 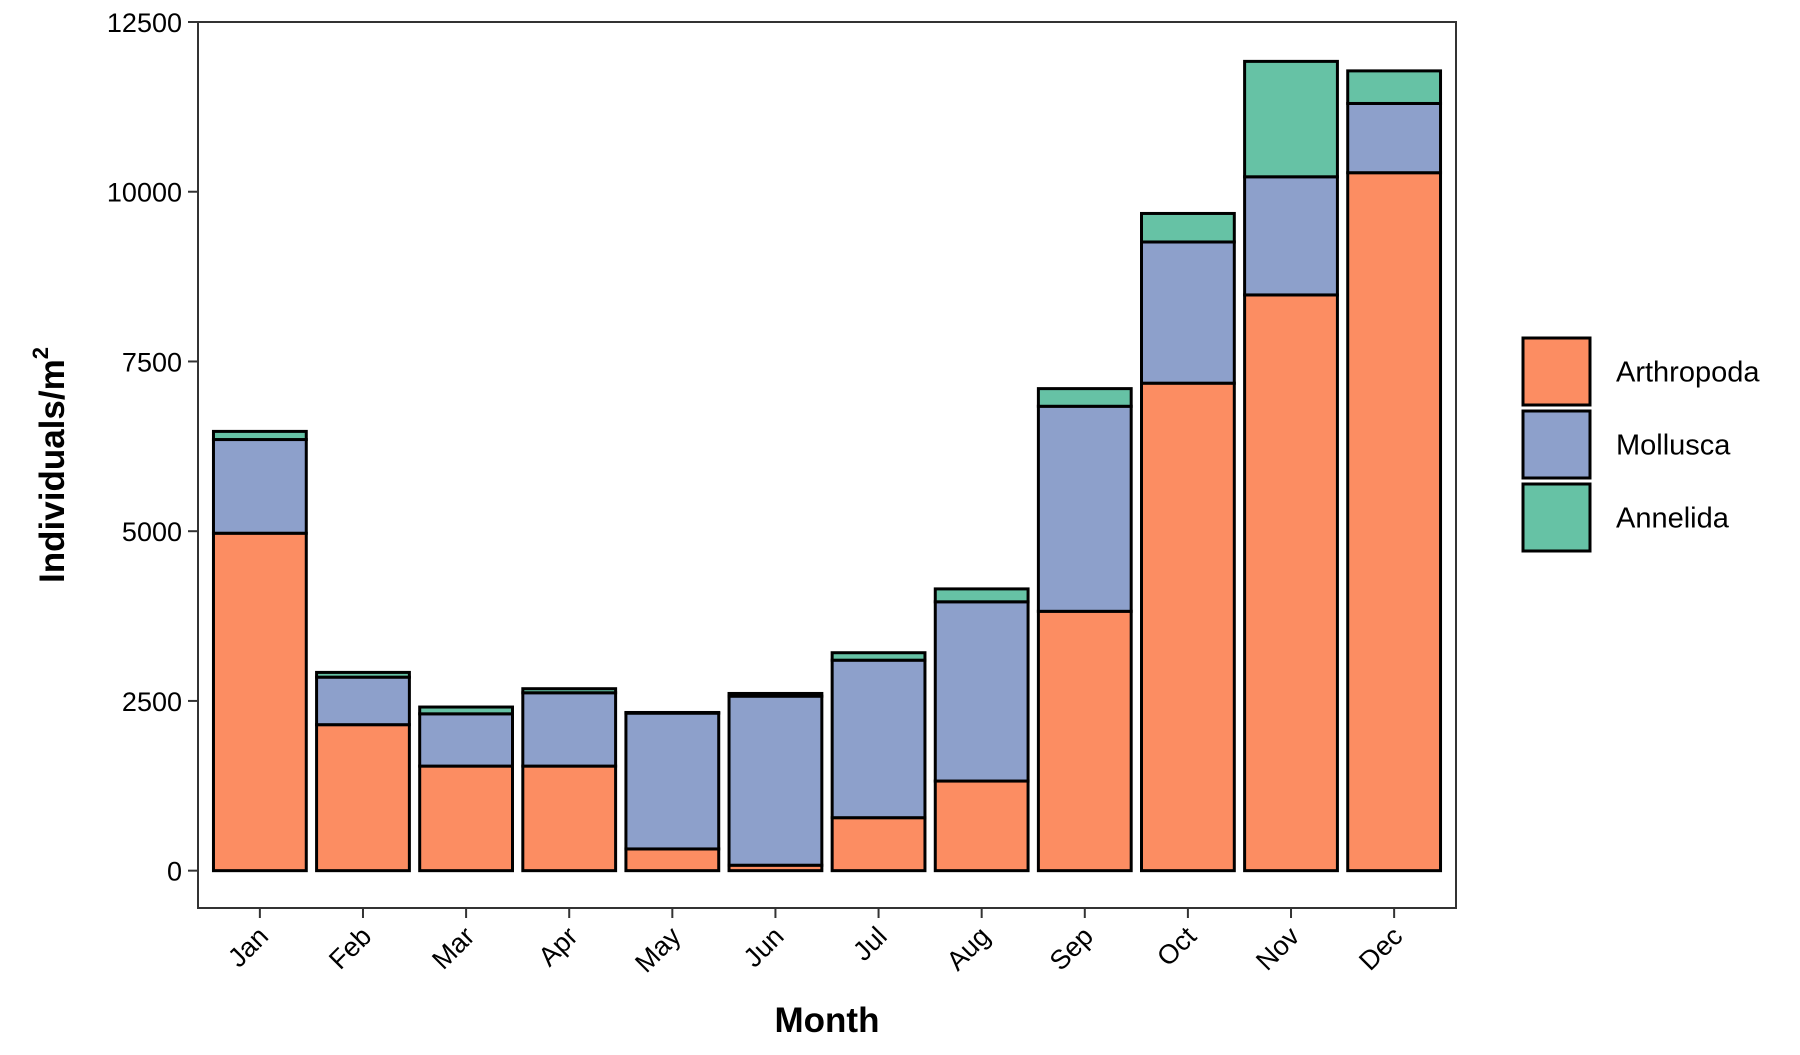 I want to click on bar-mollusca-oct, so click(x=1188, y=312).